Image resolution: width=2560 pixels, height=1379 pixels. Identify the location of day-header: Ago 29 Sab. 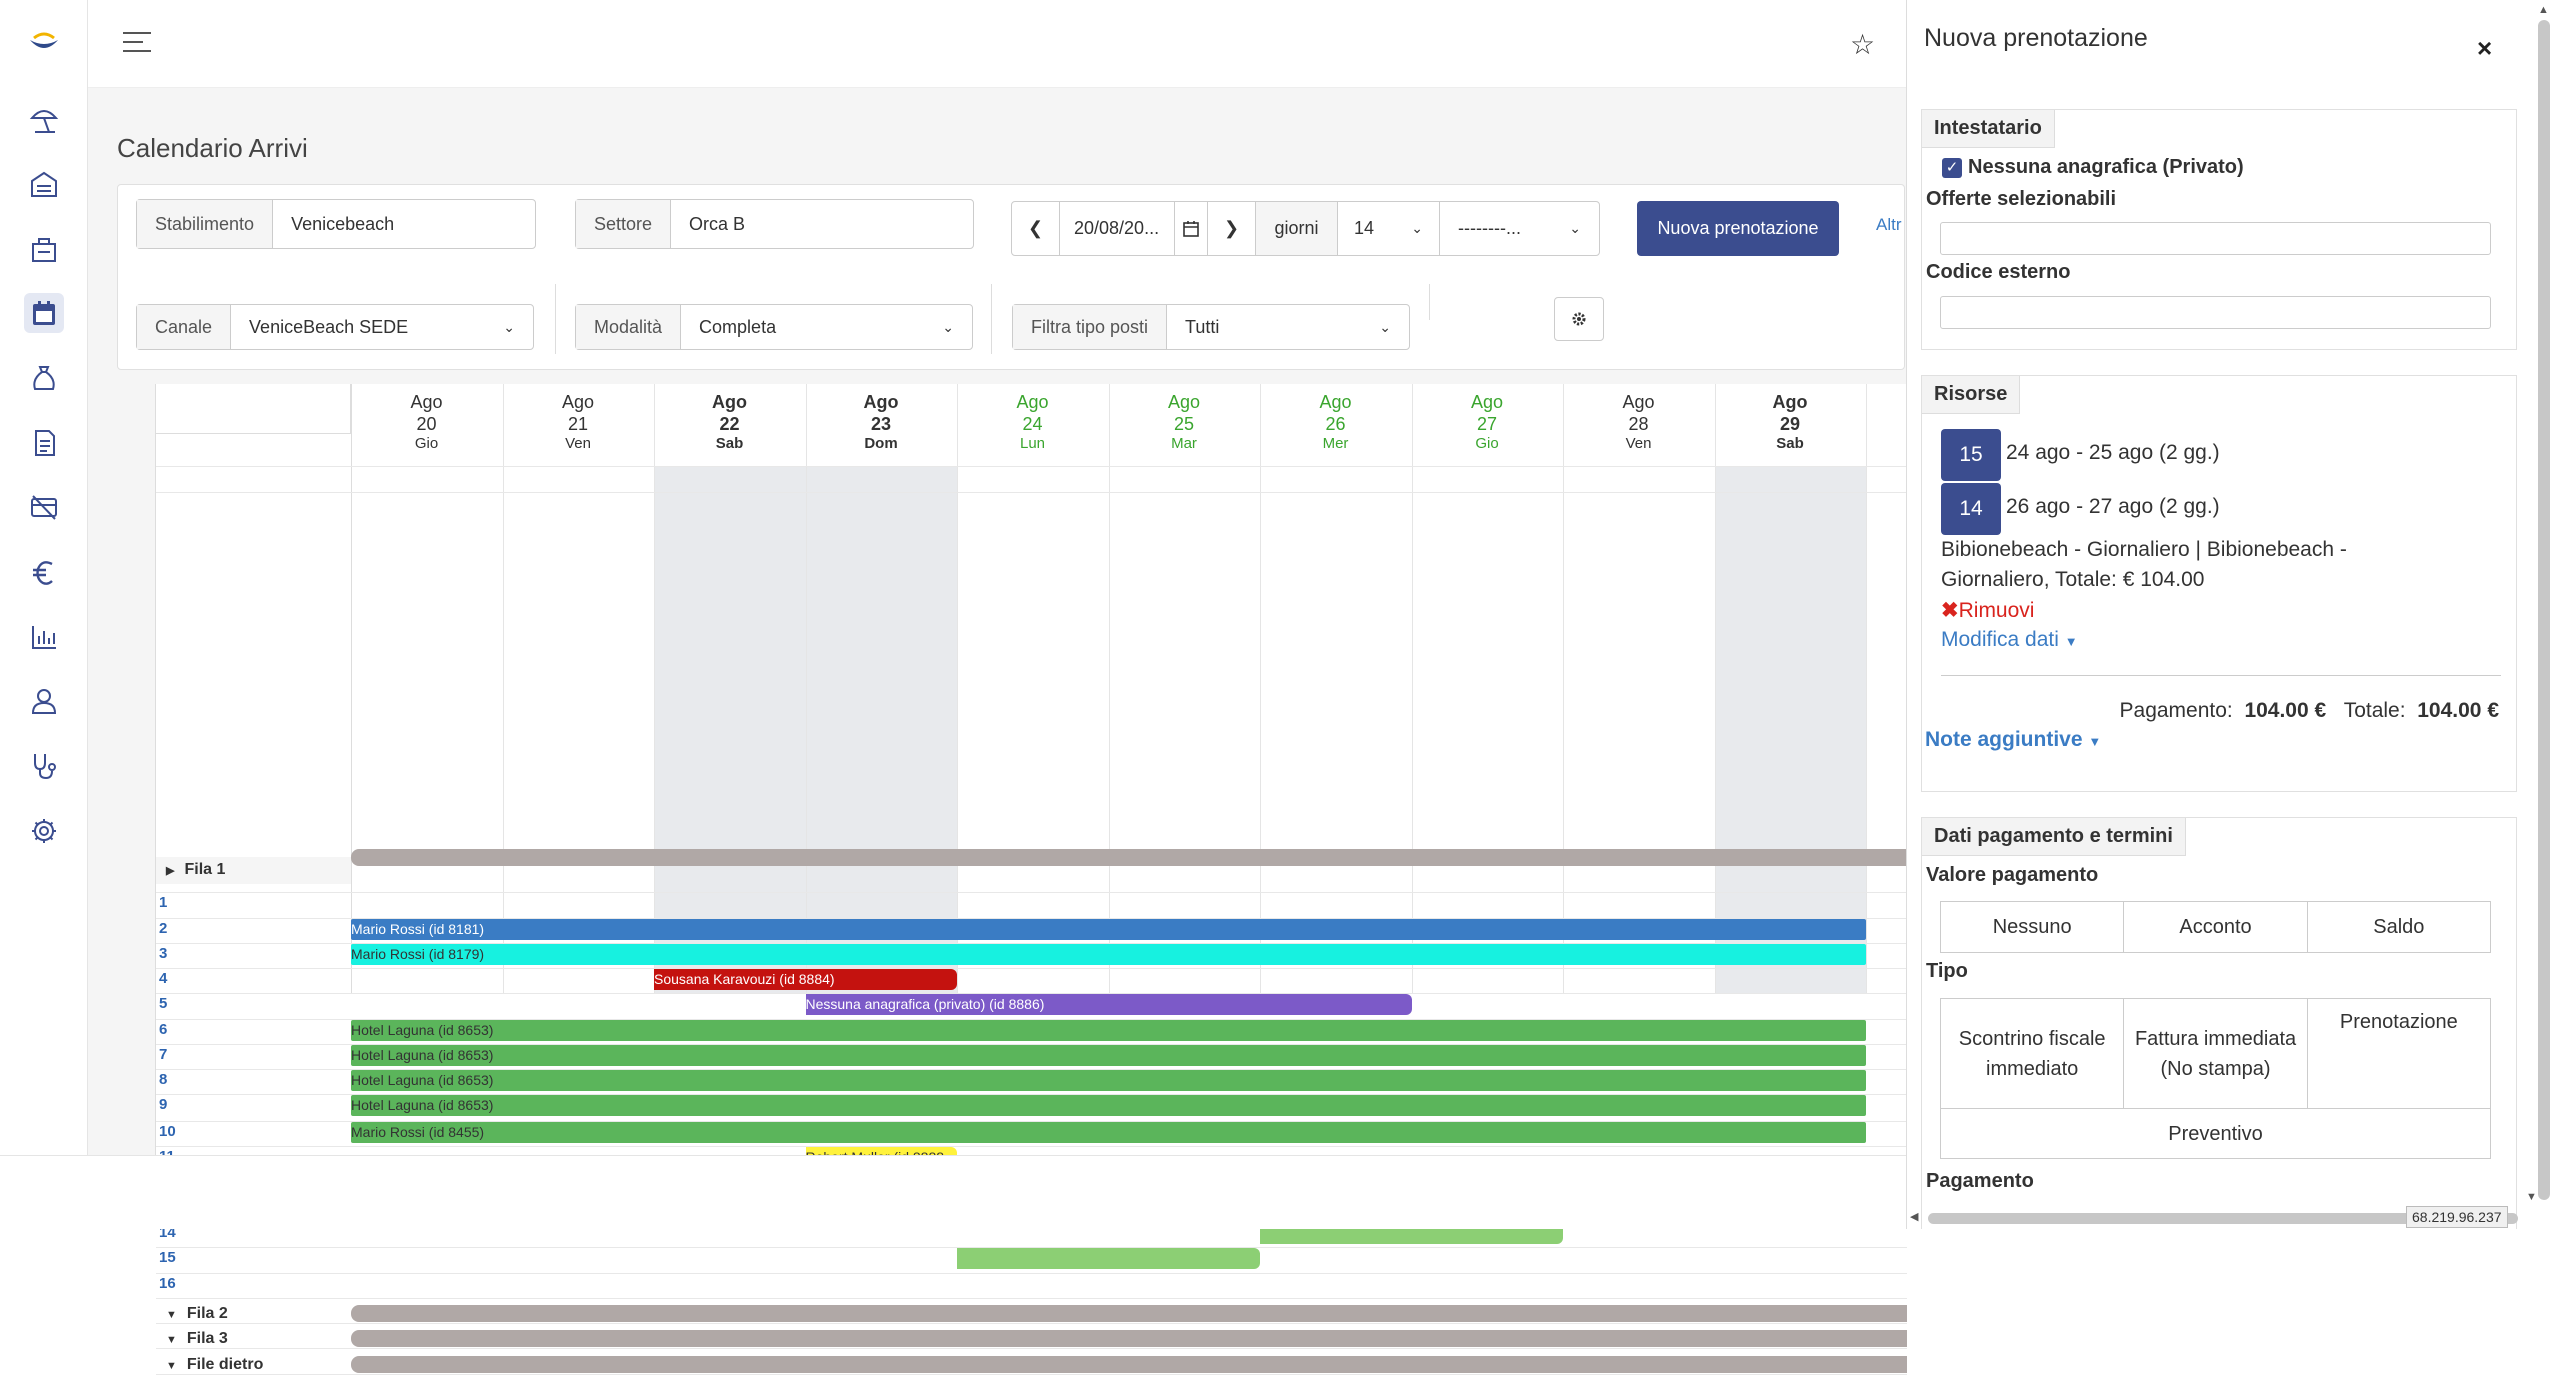
(1790, 425).